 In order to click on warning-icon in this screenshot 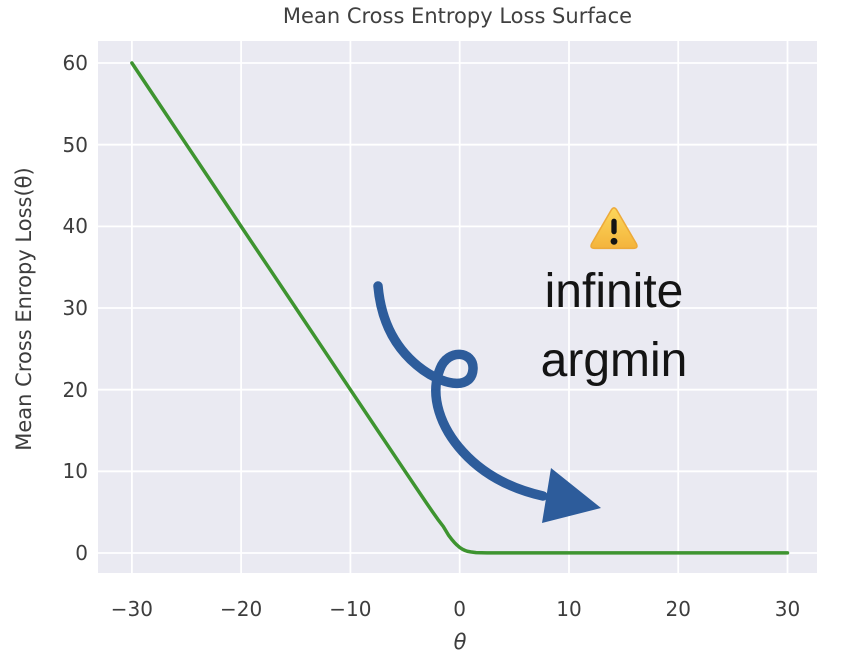, I will do `click(614, 231)`.